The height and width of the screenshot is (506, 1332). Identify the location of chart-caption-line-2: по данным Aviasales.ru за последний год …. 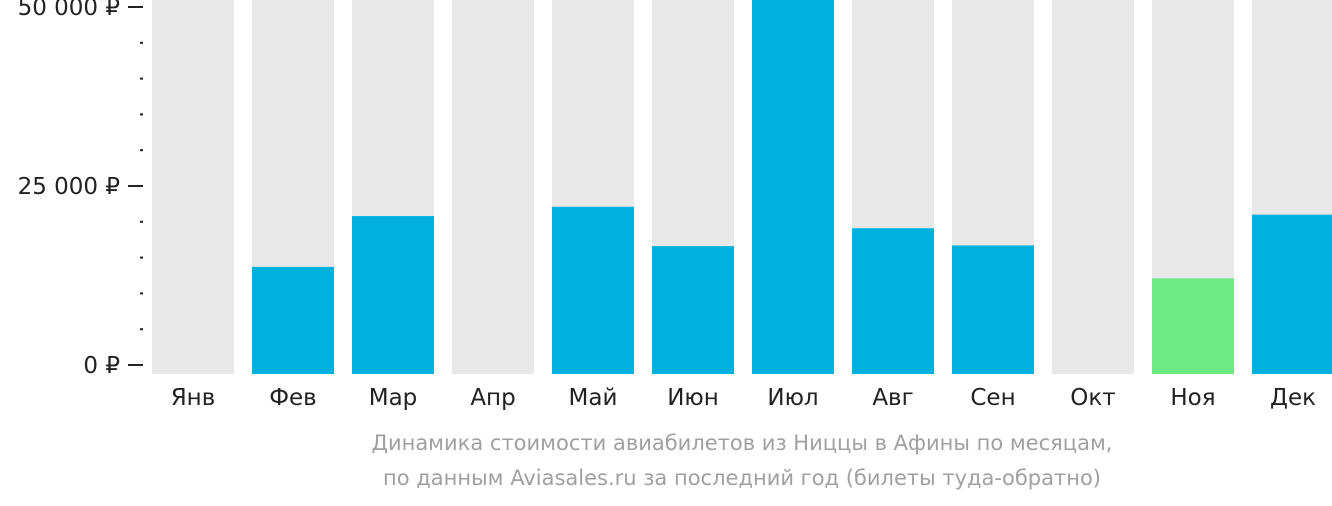
(742, 478).